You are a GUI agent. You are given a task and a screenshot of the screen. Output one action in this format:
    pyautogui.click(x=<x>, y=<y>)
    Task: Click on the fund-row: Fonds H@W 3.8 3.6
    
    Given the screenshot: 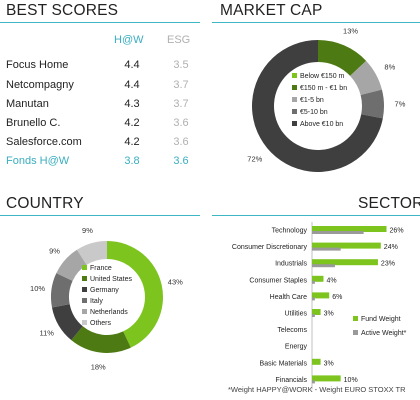 What is the action you would take?
    pyautogui.click(x=101, y=165)
    